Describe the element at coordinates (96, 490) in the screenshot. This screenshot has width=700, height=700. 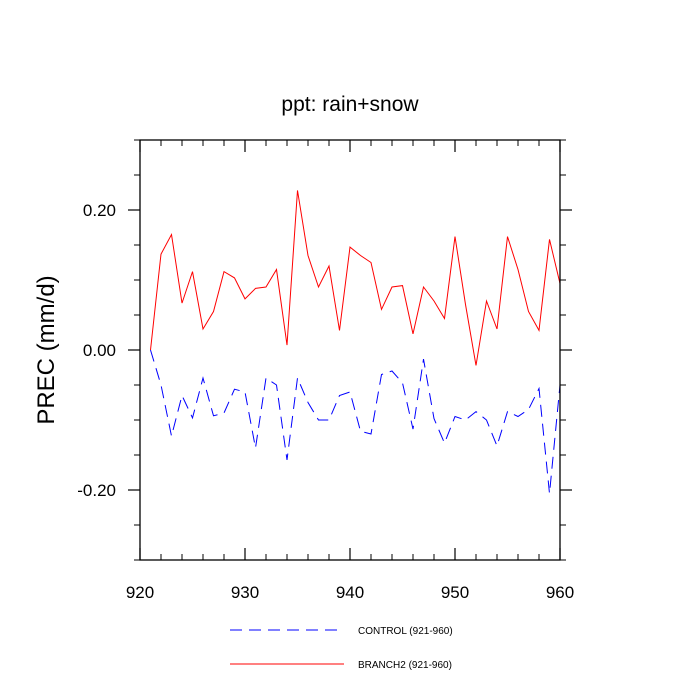
I see `y-tick-label: -0.20` at that location.